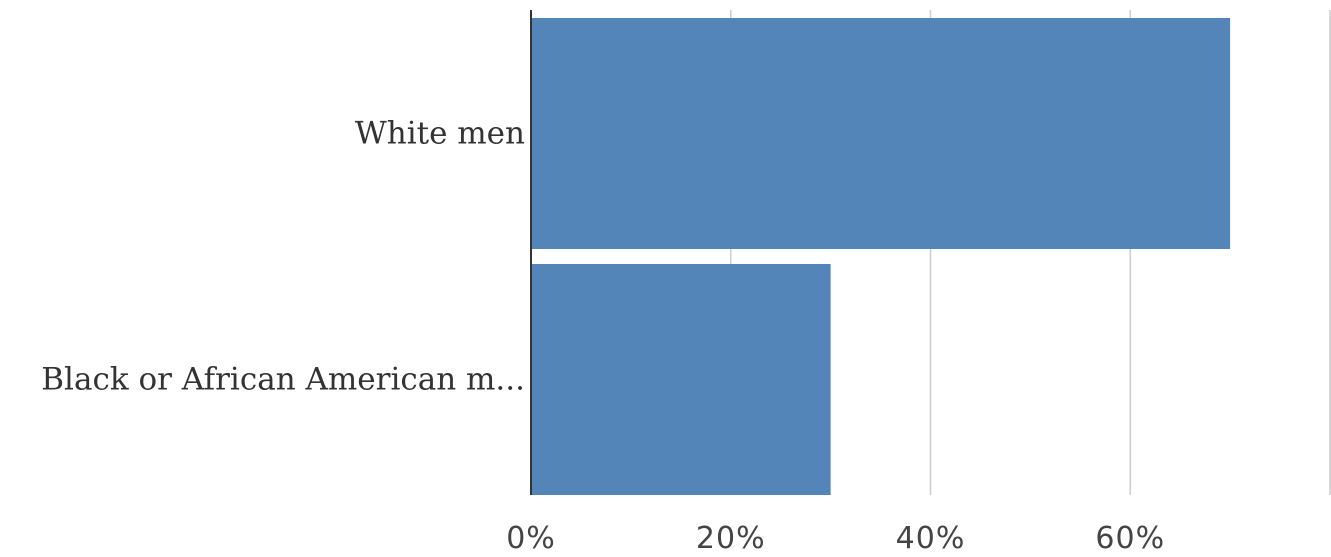  What do you see at coordinates (835, 538) in the screenshot?
I see `x-tick-labels: 0% 20% 40% 60%` at bounding box center [835, 538].